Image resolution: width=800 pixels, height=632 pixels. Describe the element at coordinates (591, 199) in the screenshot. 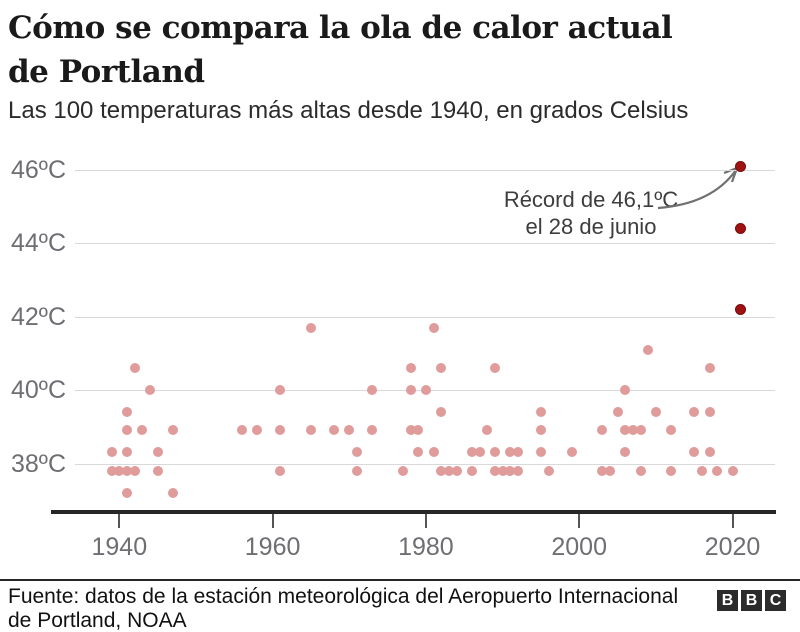

I see `record-annotation-line-1: Récord de 46,1ºC` at that location.